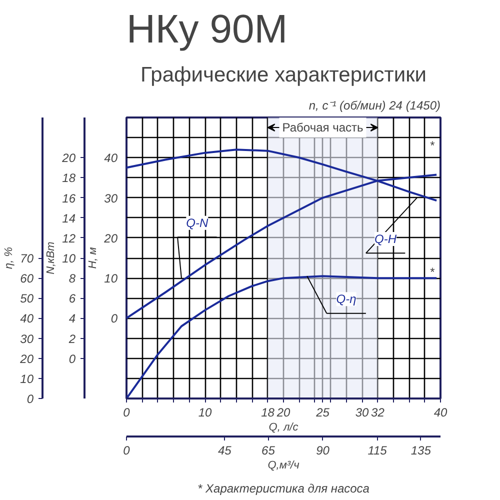 The height and width of the screenshot is (500, 500). Describe the element at coordinates (378, 413) in the screenshot. I see `x-tick-label: 32` at that location.